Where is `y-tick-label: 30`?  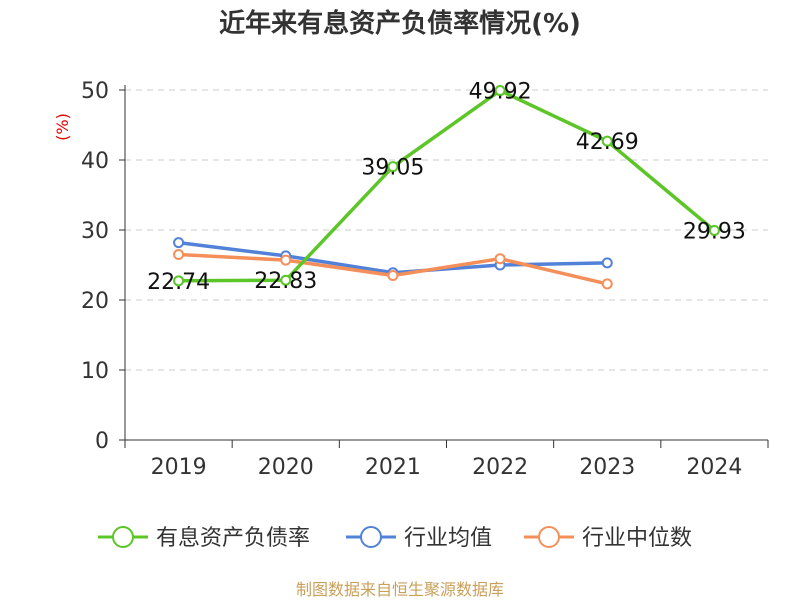
y-tick-label: 30 is located at coordinates (95, 231).